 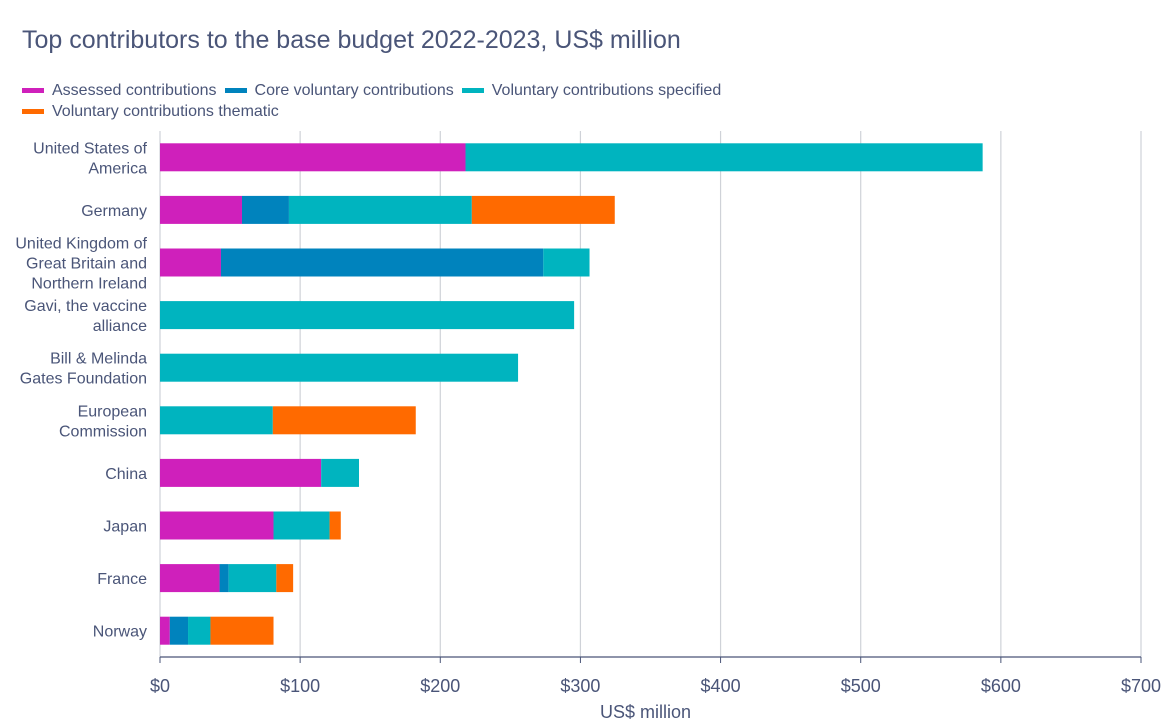 I want to click on category-label-line: Japan, so click(x=125, y=527).